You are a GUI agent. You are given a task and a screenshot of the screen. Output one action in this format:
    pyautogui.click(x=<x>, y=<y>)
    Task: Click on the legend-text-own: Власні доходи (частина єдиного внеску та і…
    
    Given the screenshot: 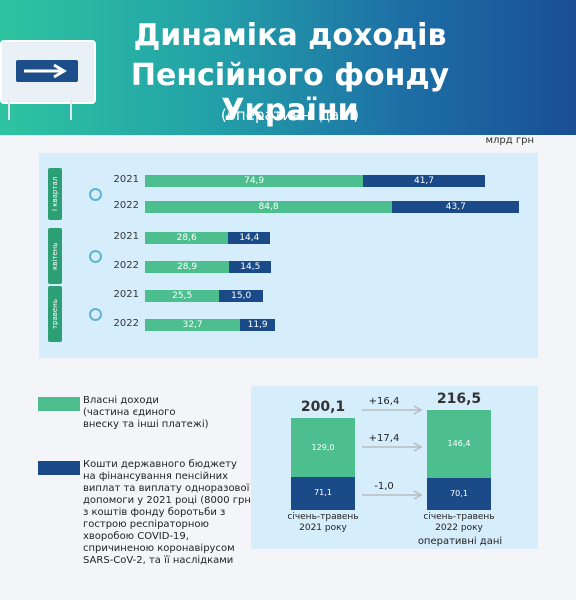 What is the action you would take?
    pyautogui.click(x=146, y=413)
    